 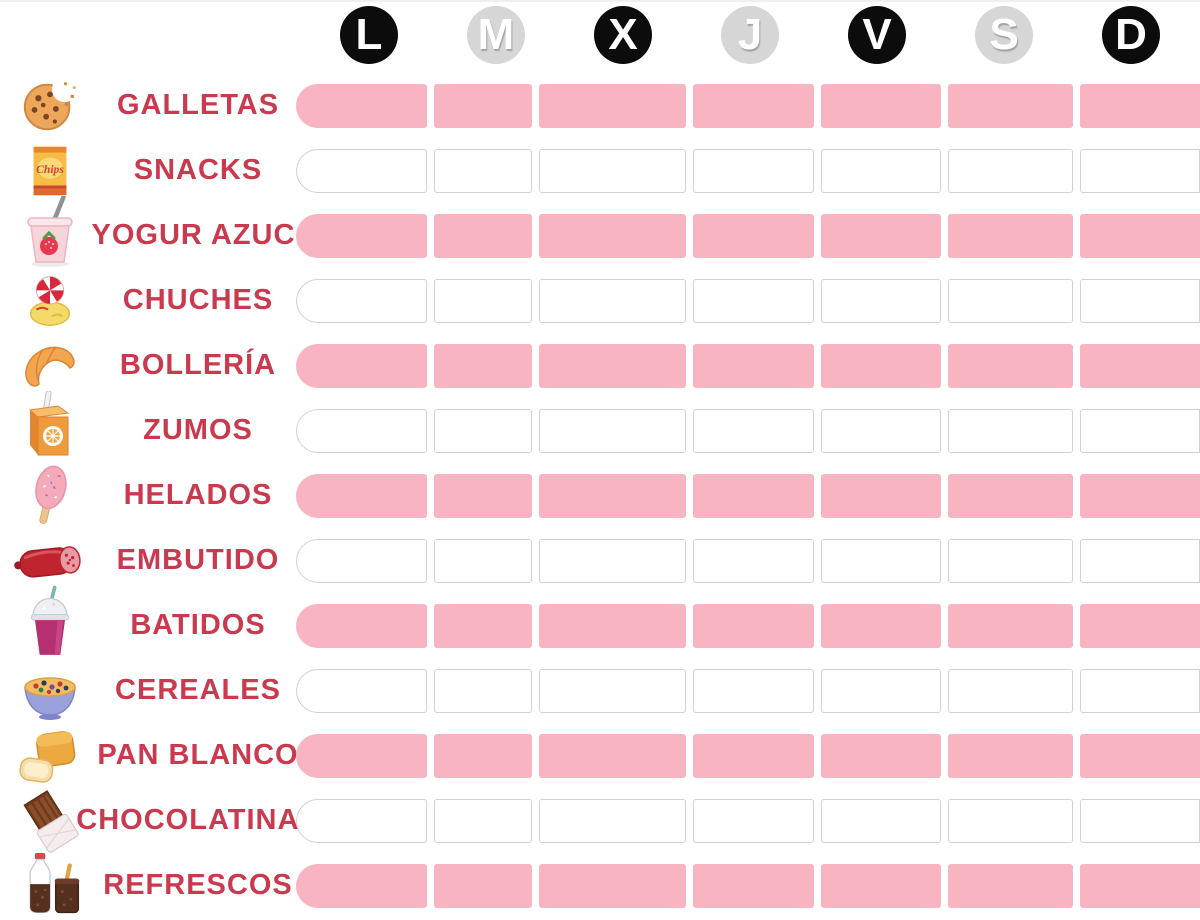 I want to click on row-label-cell: HELADOS, so click(x=198, y=495).